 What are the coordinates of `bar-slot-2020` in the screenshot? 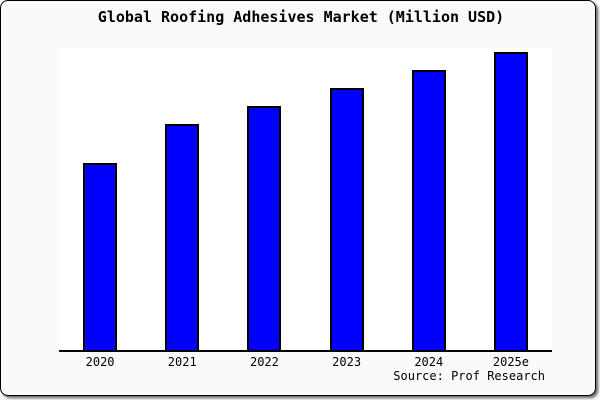 It's located at (100, 200).